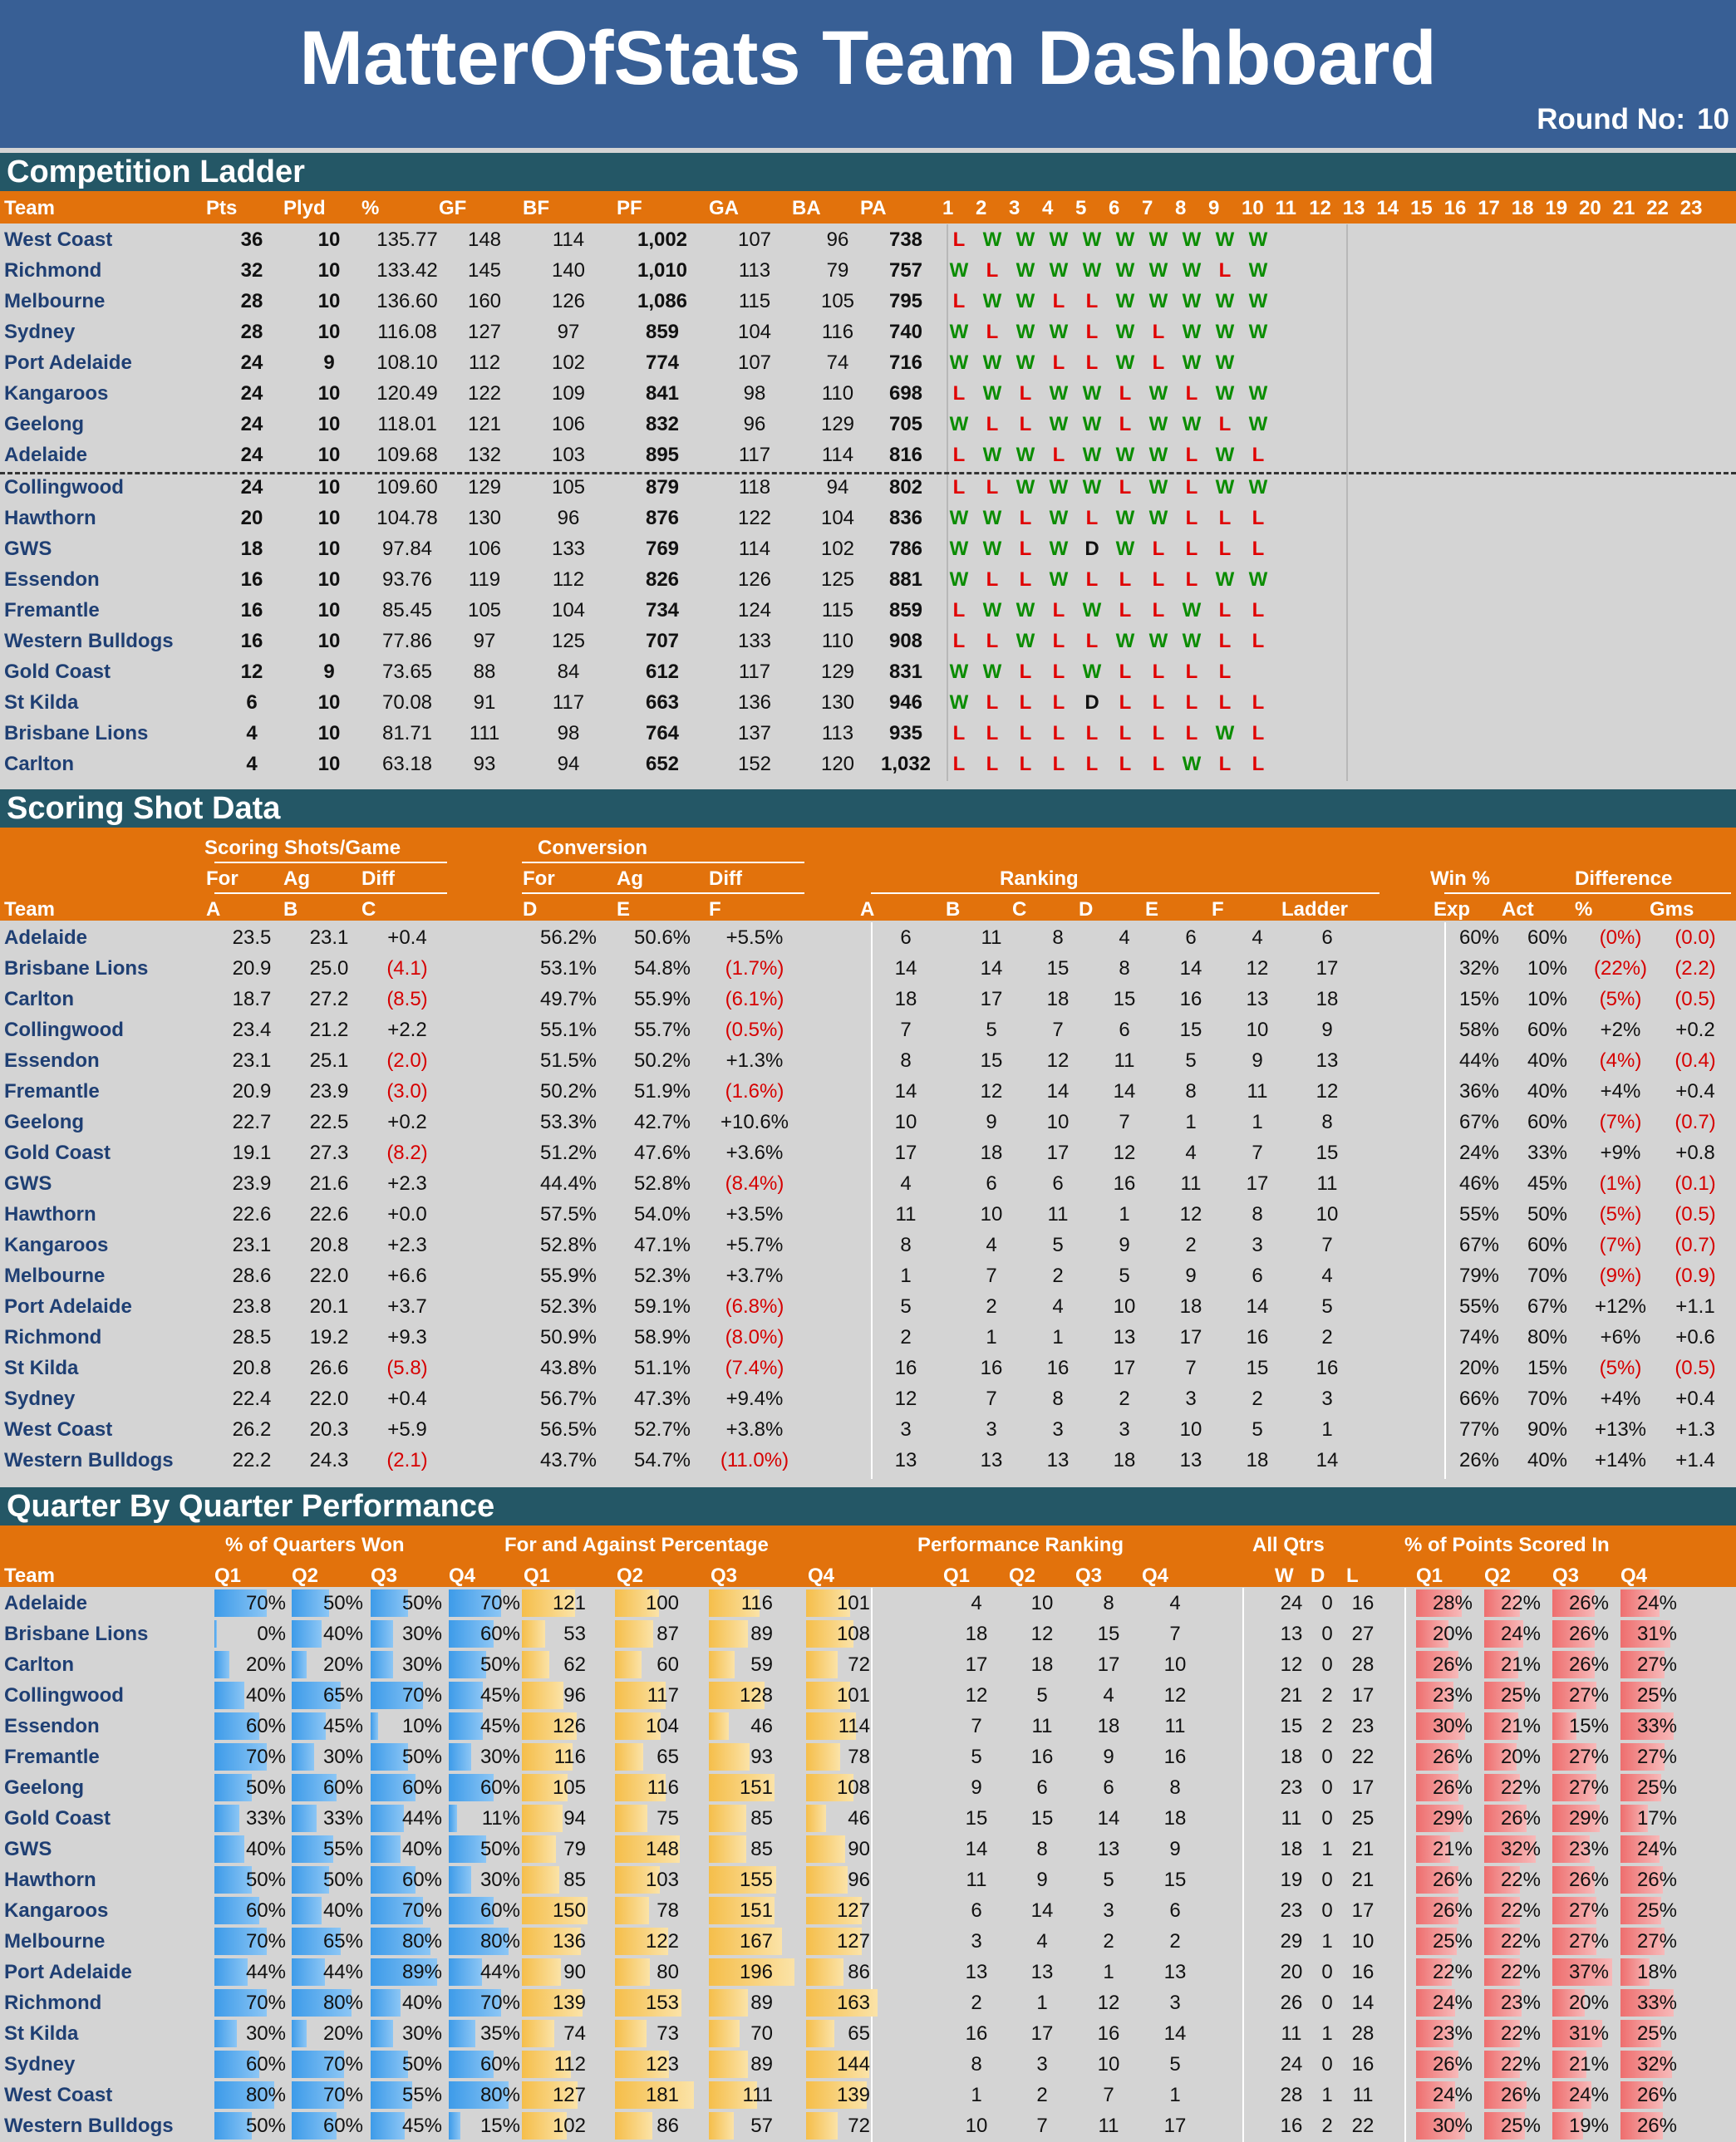  What do you see at coordinates (756, 1603) in the screenshot?
I see `for-against-value: 116` at bounding box center [756, 1603].